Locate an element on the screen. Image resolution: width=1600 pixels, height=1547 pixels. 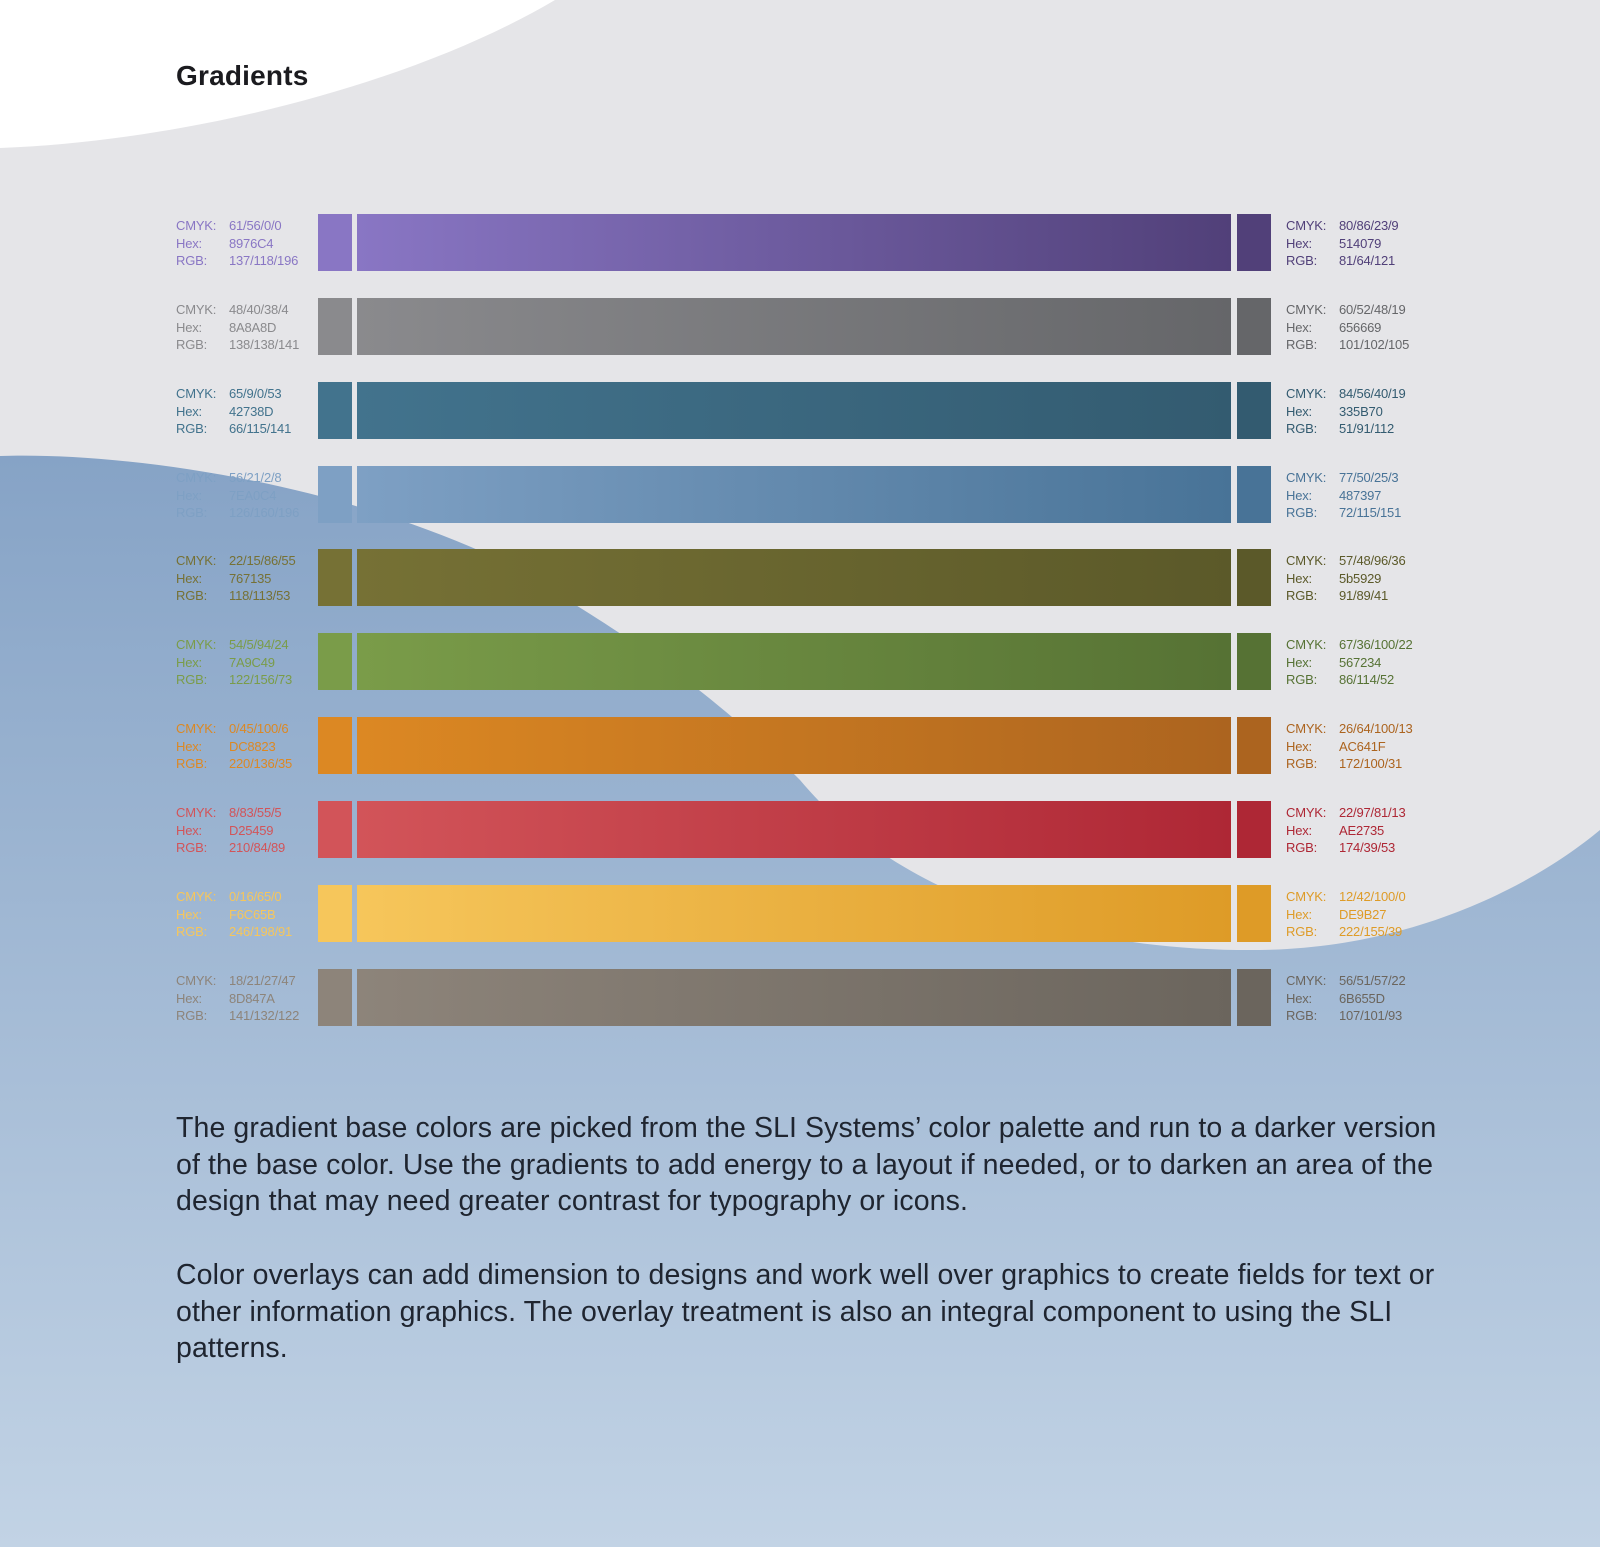
rgb-value: 122/156/73 is located at coordinates (261, 680).